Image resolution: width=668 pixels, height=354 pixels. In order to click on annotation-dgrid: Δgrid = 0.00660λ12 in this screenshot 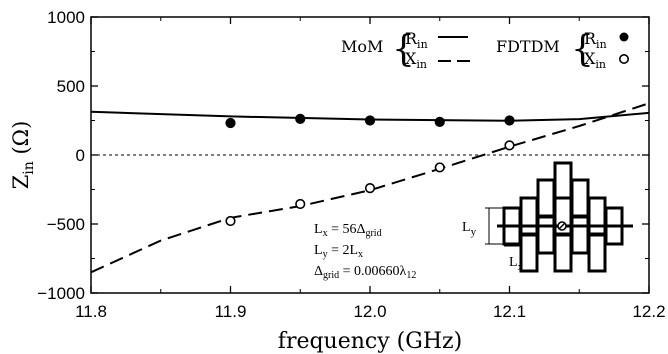, I will do `click(365, 272)`.